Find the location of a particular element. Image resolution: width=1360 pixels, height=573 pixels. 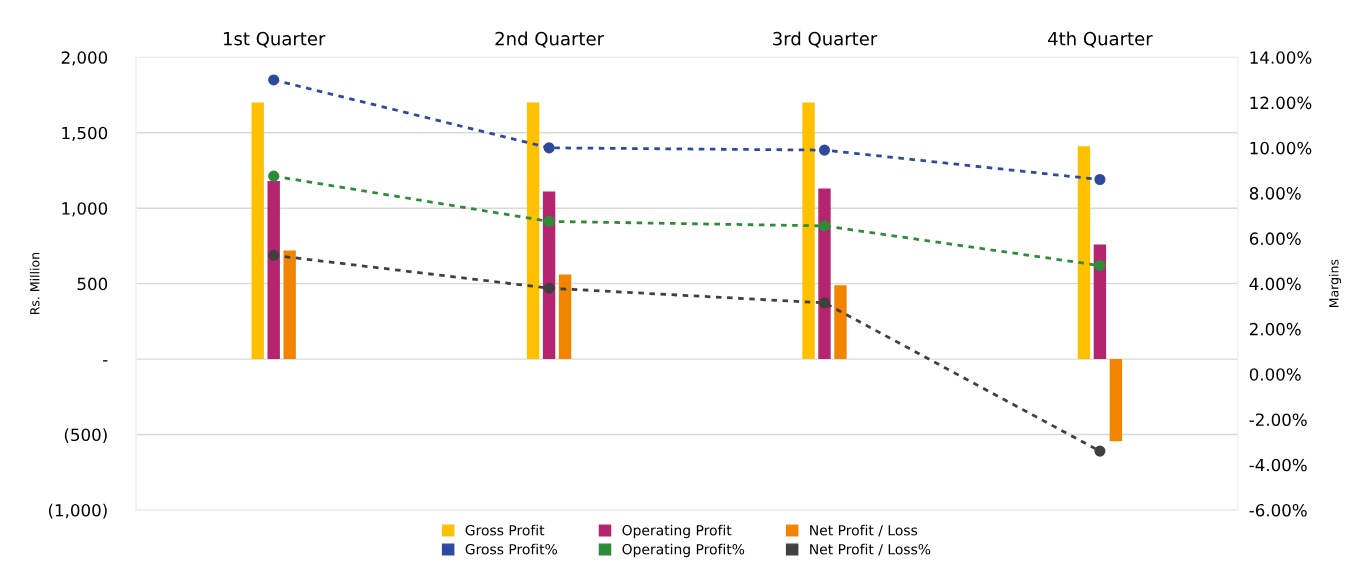

y2-tick-label: 8.00% is located at coordinates (1275, 193).